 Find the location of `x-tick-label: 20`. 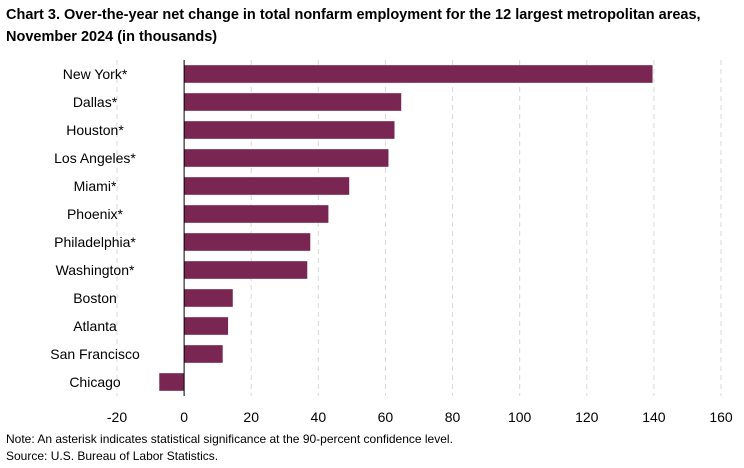

x-tick-label: 20 is located at coordinates (251, 417).